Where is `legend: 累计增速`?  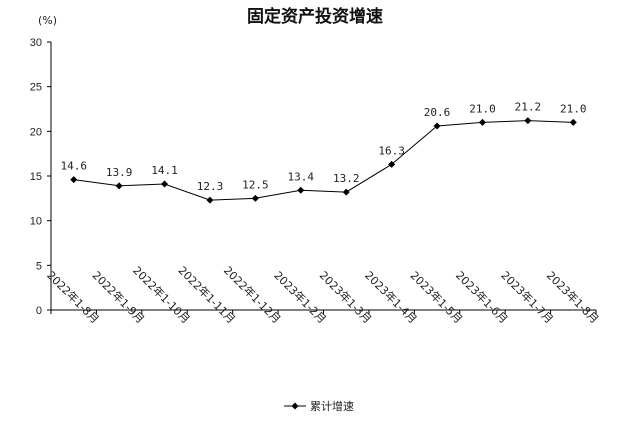
legend: 累计增速 is located at coordinates (319, 406).